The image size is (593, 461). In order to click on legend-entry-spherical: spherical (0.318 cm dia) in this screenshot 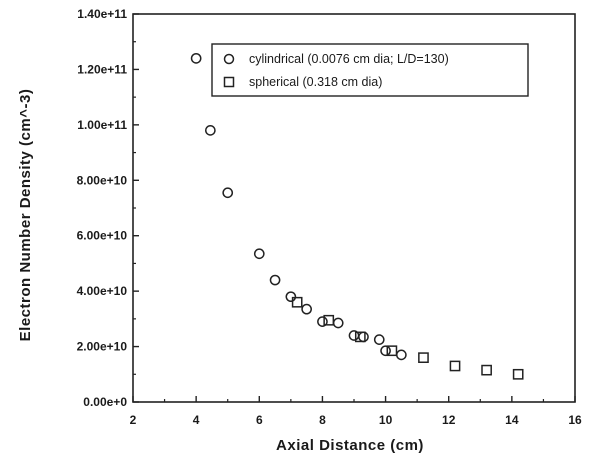, I will do `click(315, 82)`.